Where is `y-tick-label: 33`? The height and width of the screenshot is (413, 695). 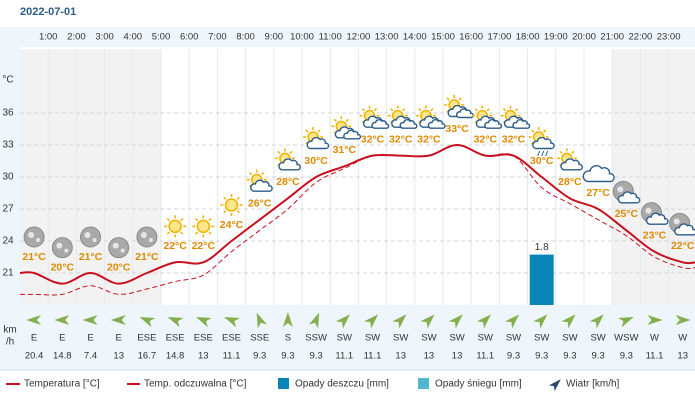
y-tick-label: 33 is located at coordinates (8, 145).